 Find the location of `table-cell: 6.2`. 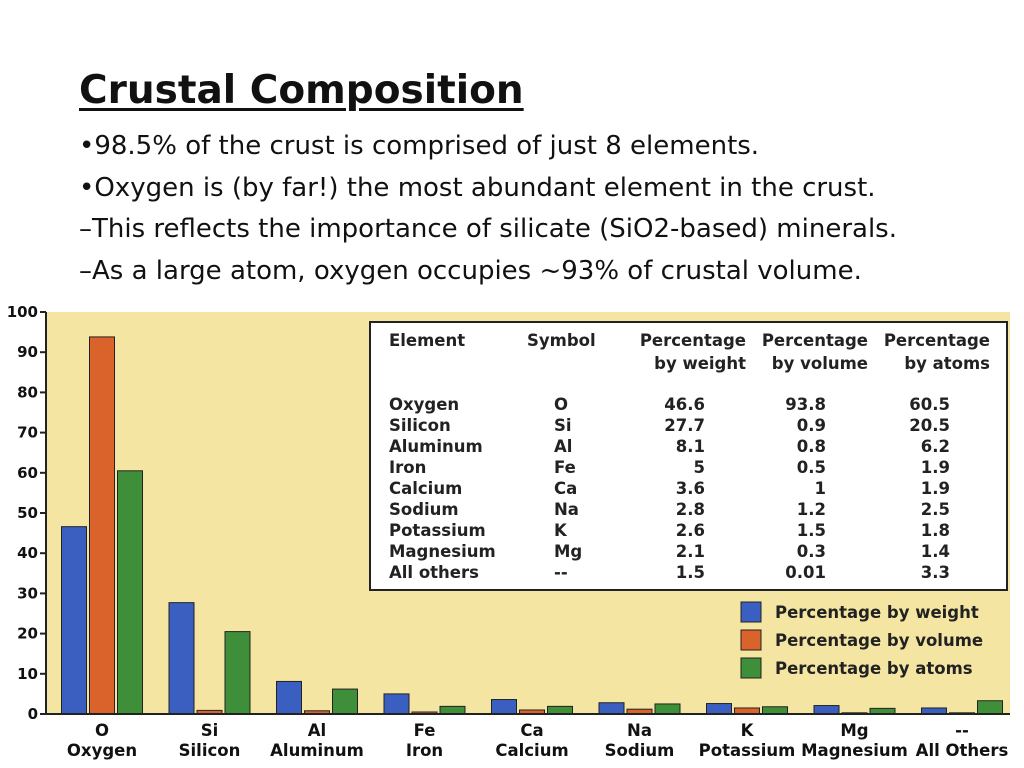

table-cell: 6.2 is located at coordinates (935, 446).